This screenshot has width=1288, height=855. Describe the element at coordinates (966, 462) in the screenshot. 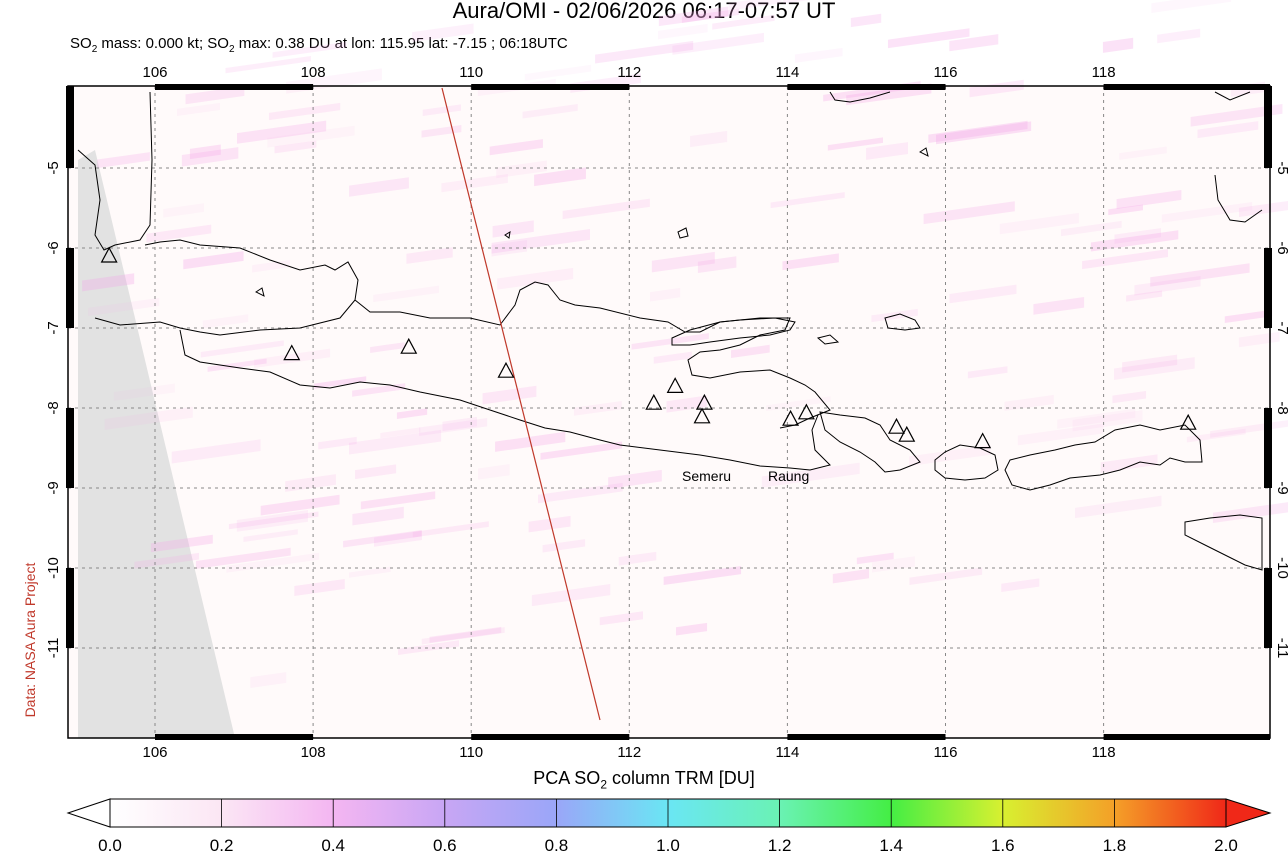

I see `lombok-coast` at that location.